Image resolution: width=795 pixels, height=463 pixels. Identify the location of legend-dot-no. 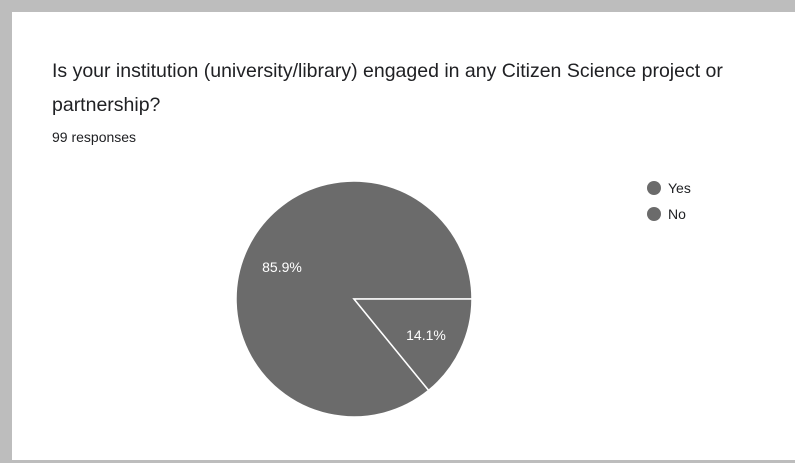
(654, 214).